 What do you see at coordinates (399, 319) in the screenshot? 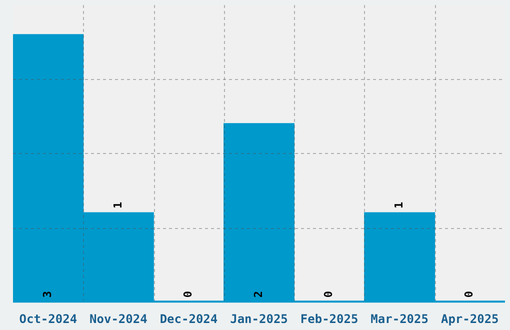
I see `x-tick-label: Mar-2025` at bounding box center [399, 319].